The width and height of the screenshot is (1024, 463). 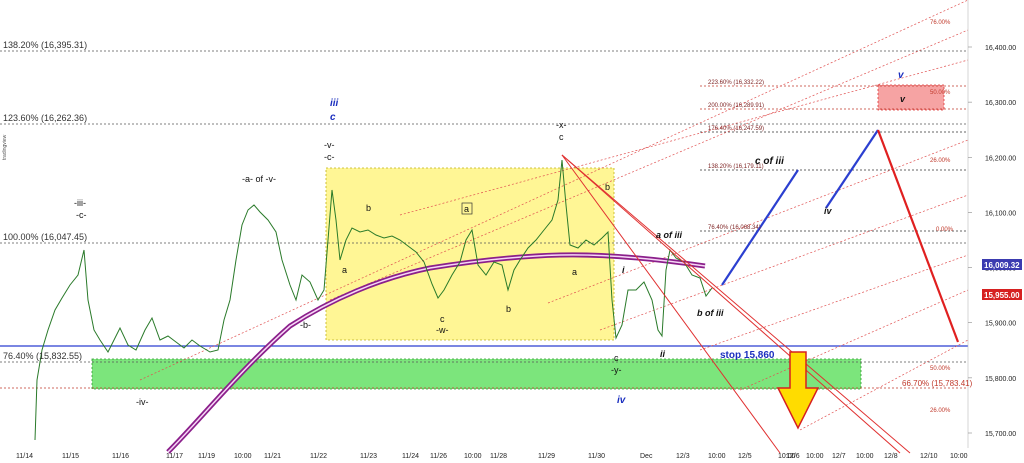 I want to click on wave-c-of-iii: c of iii, so click(x=769, y=161).